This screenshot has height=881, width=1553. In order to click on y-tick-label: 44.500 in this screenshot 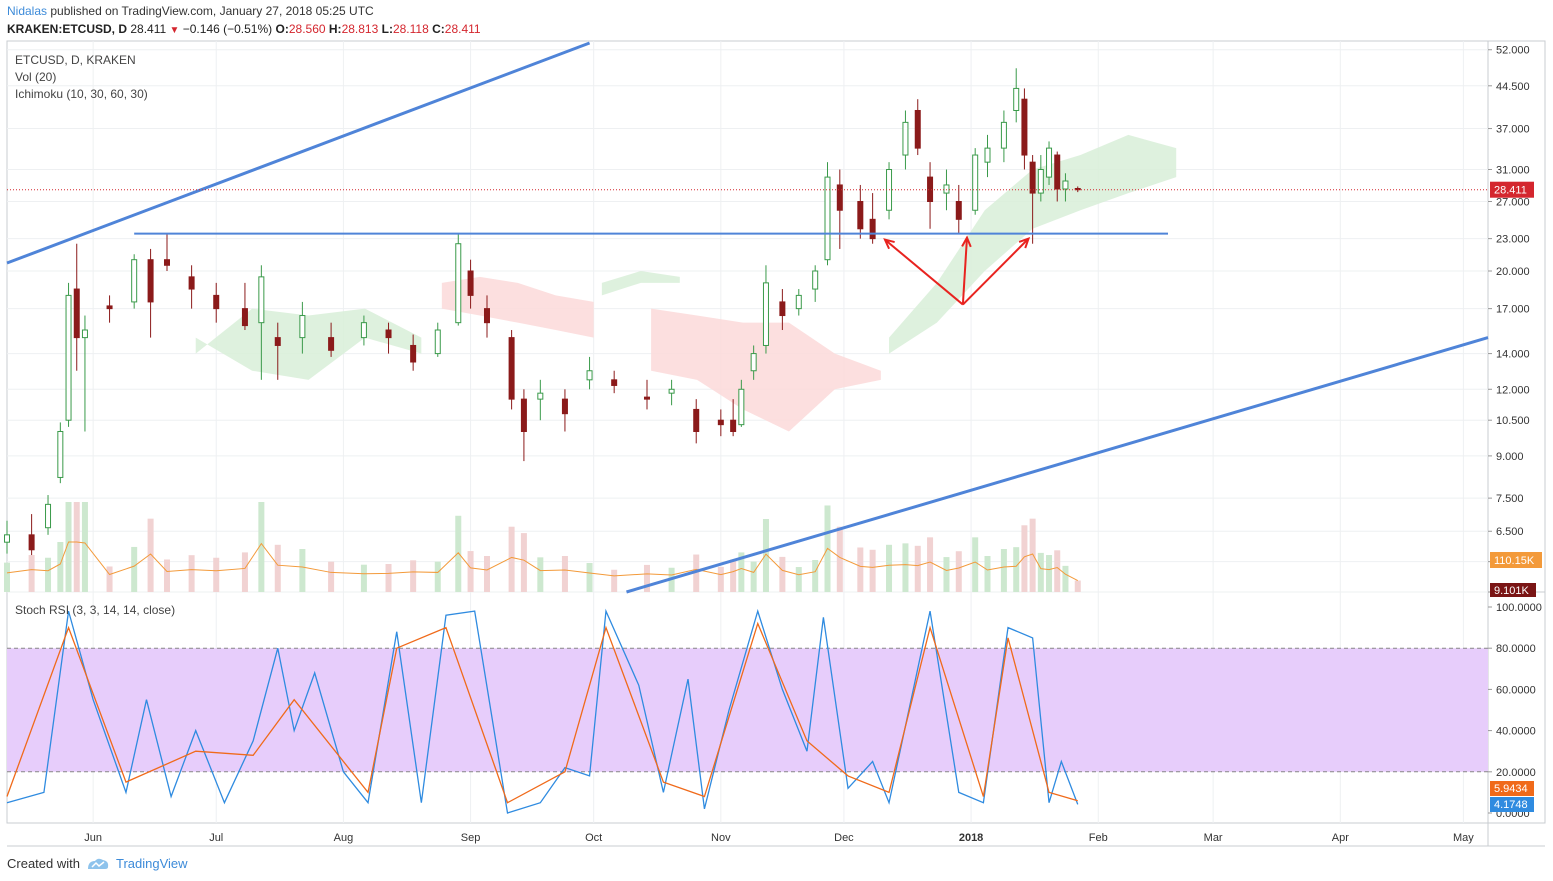, I will do `click(1513, 87)`.